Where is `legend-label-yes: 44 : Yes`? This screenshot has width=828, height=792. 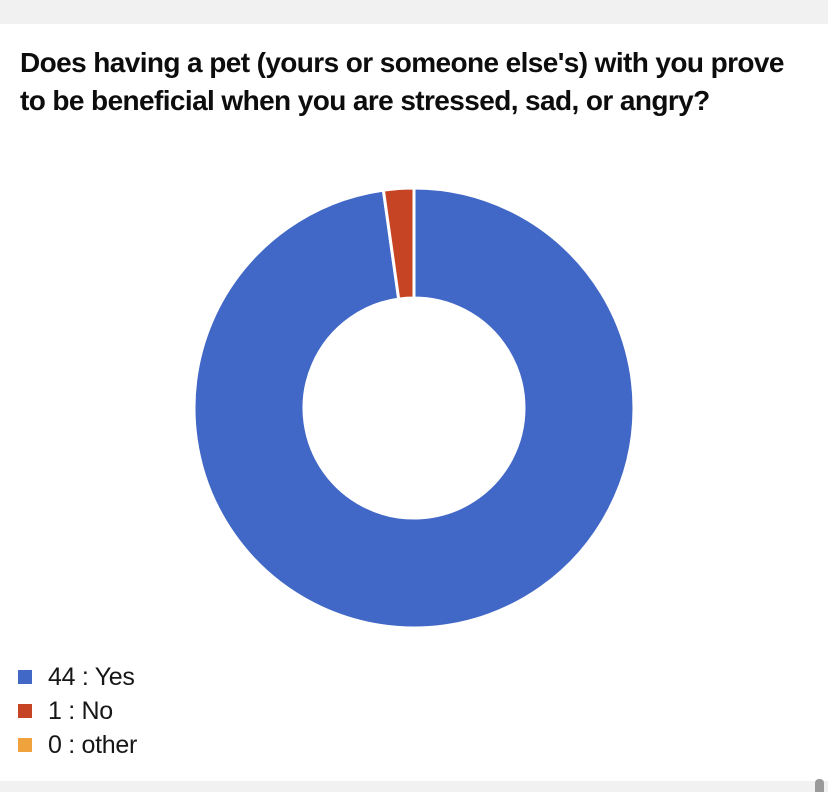
legend-label-yes: 44 : Yes is located at coordinates (91, 676).